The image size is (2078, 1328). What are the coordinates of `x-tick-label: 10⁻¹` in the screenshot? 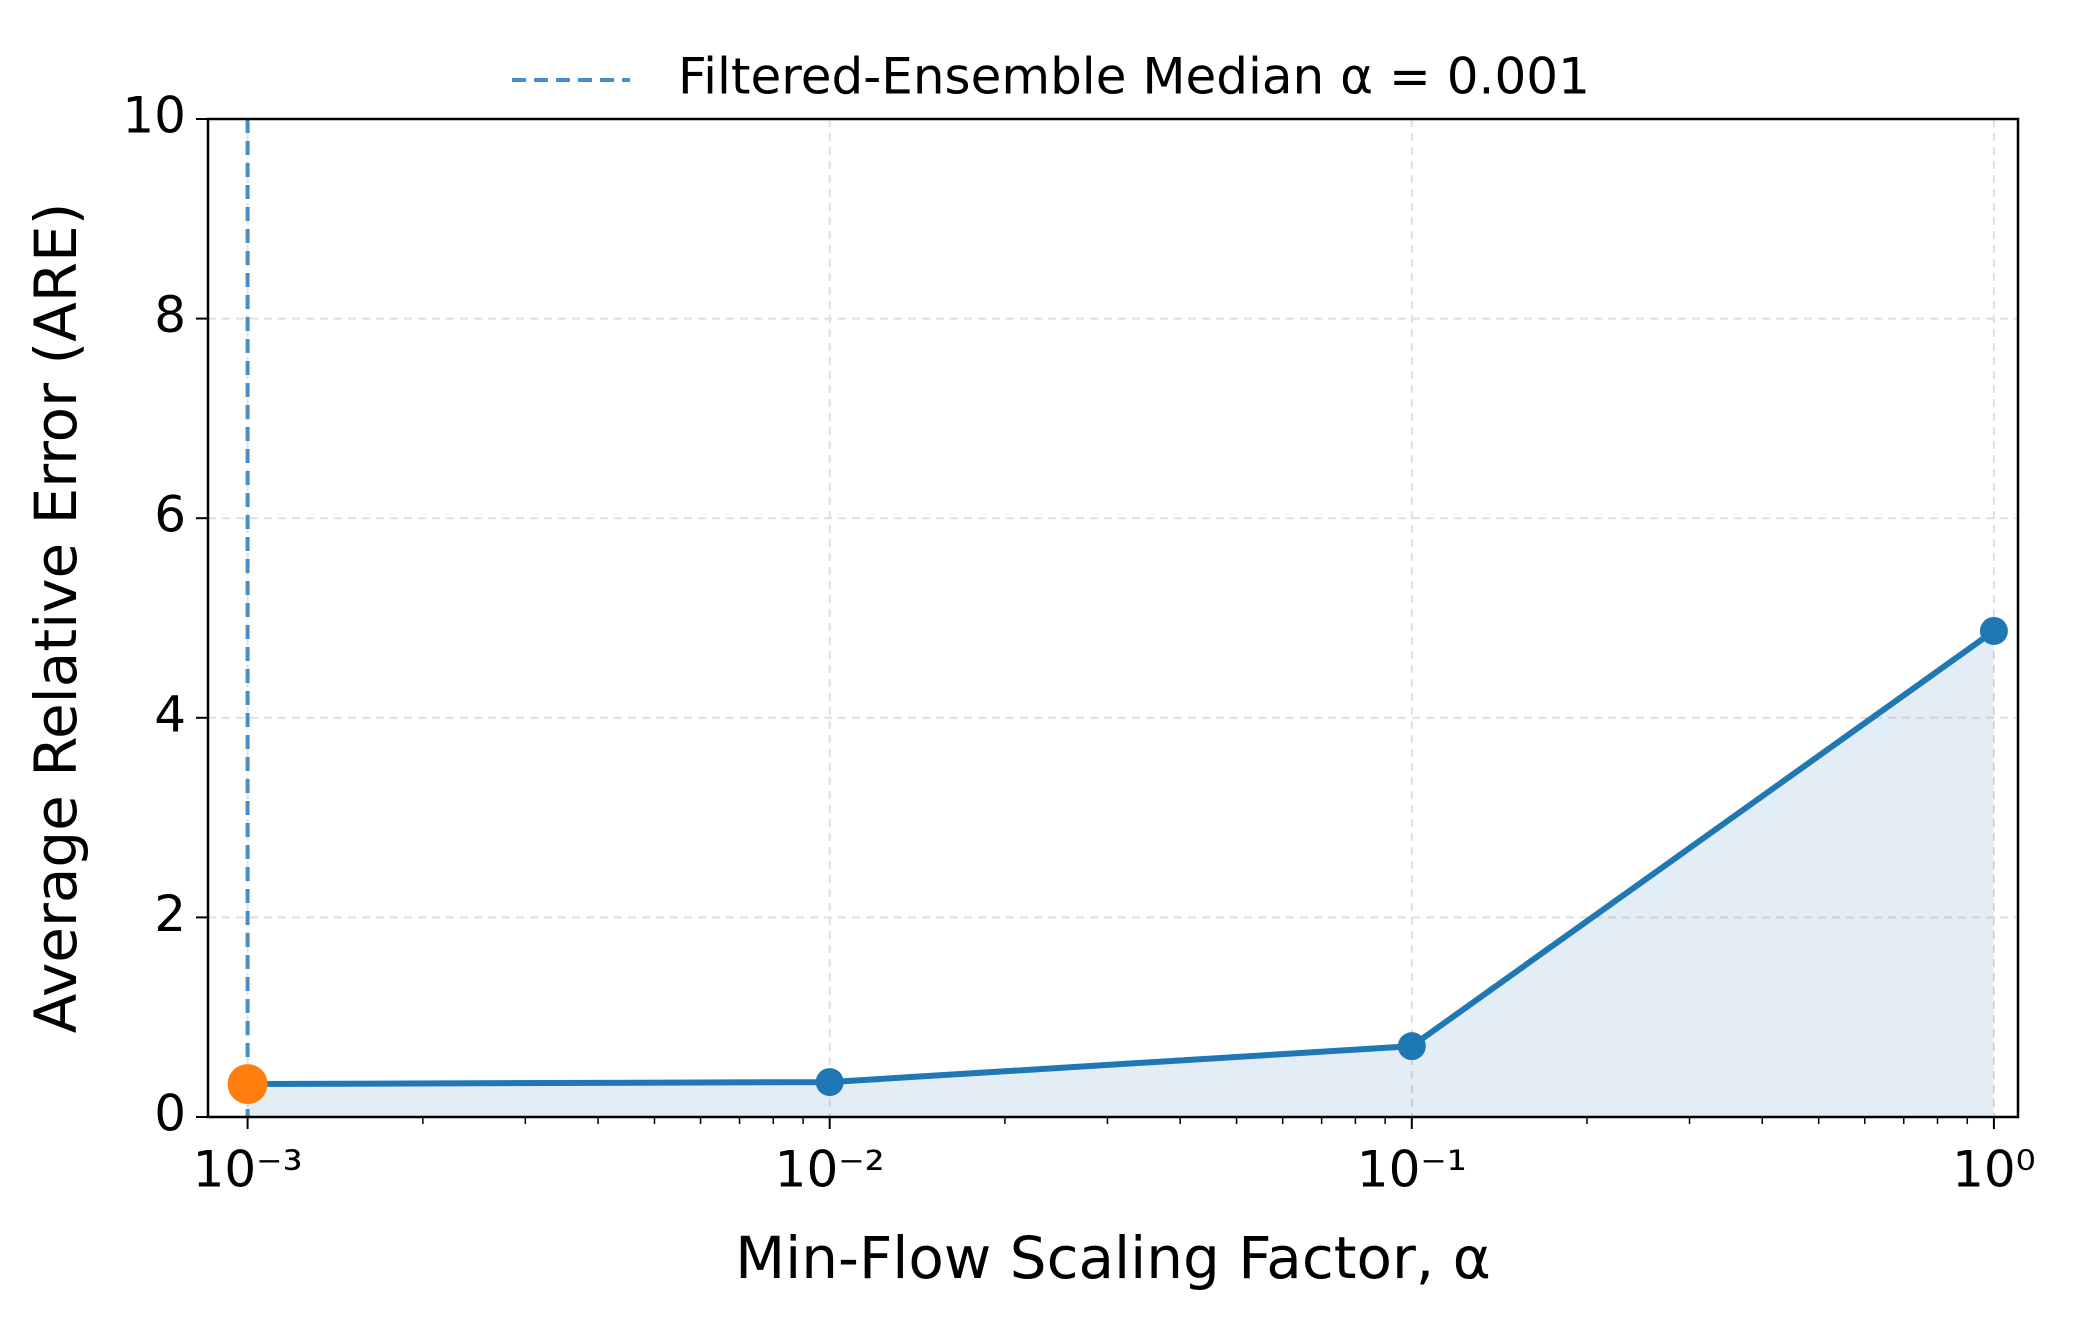 It's located at (1412, 1170).